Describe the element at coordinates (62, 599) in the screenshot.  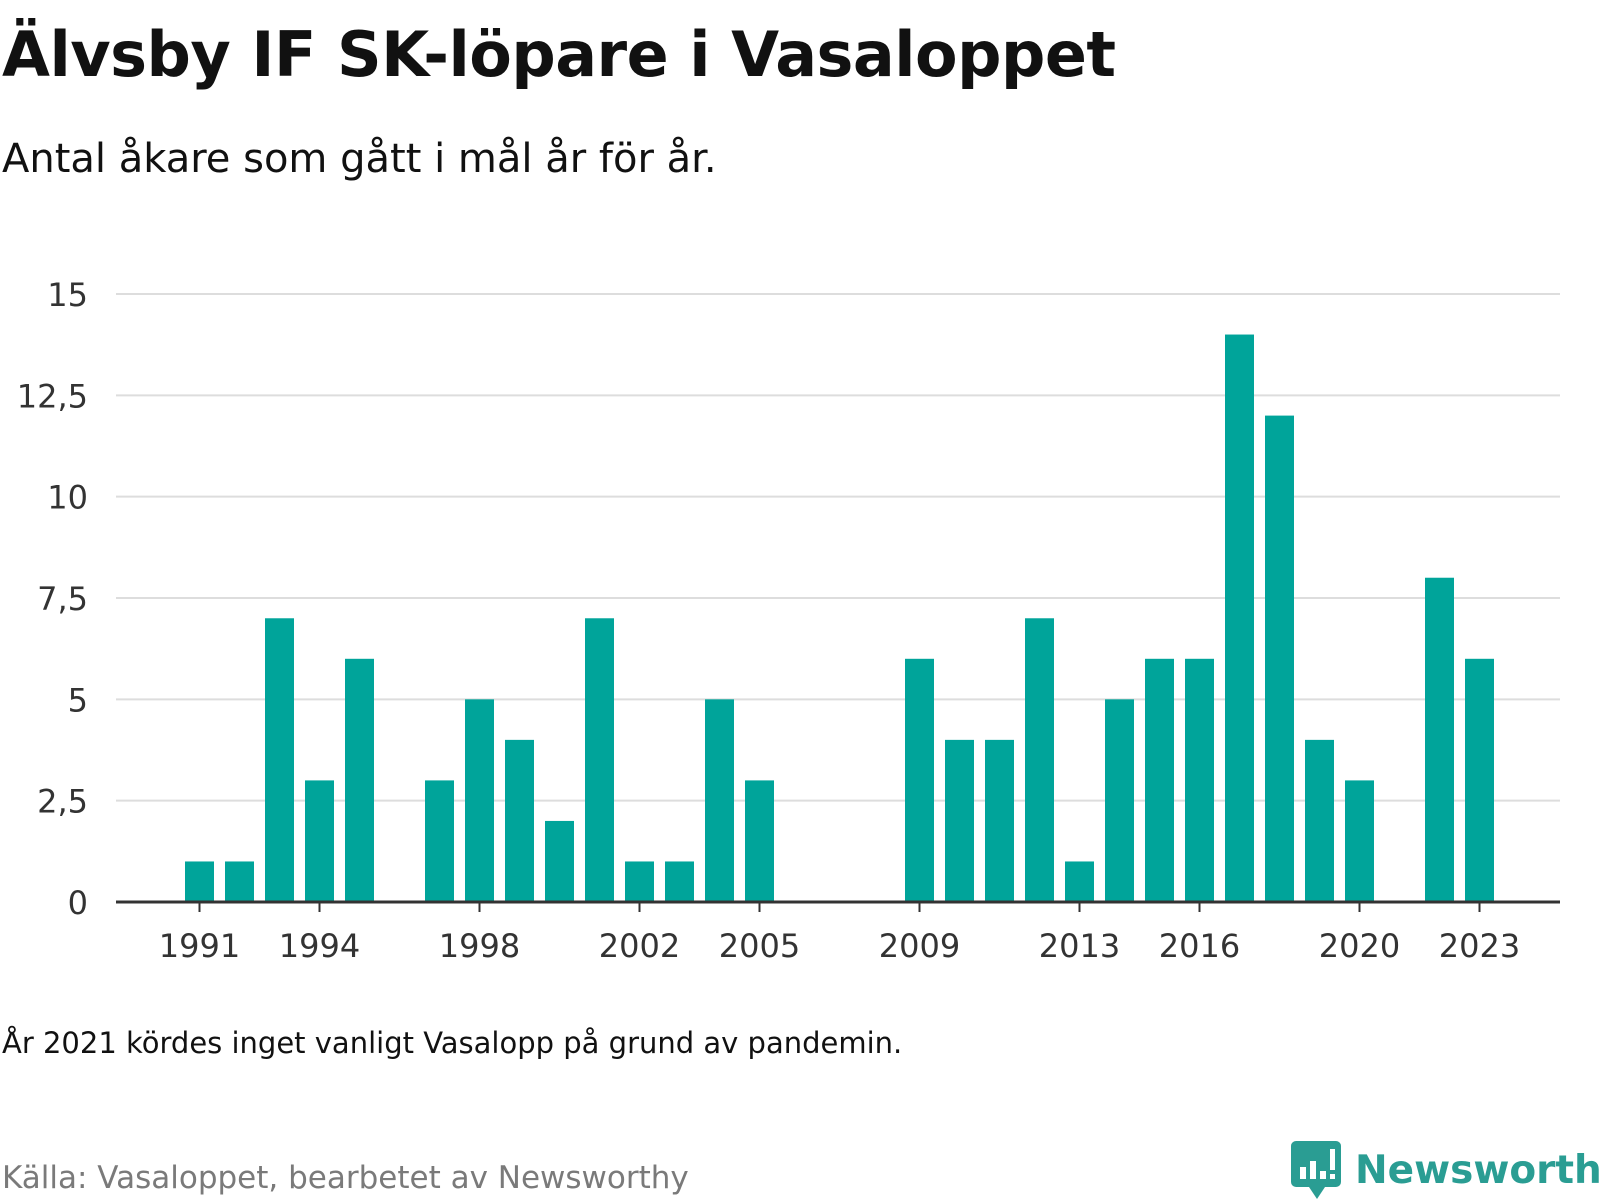
I see `y-tick-label: 7,5` at that location.